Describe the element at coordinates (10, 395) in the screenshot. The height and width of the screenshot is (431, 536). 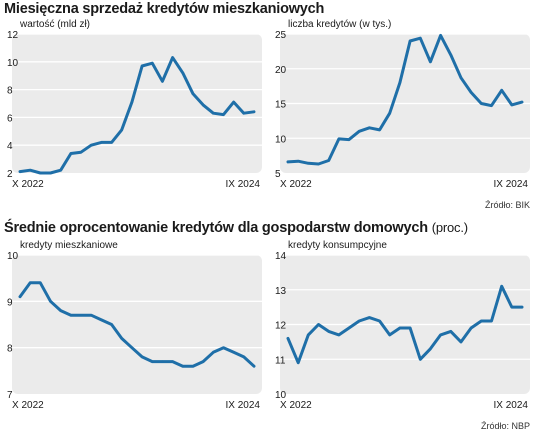
I see `y-tick-label: 7` at that location.